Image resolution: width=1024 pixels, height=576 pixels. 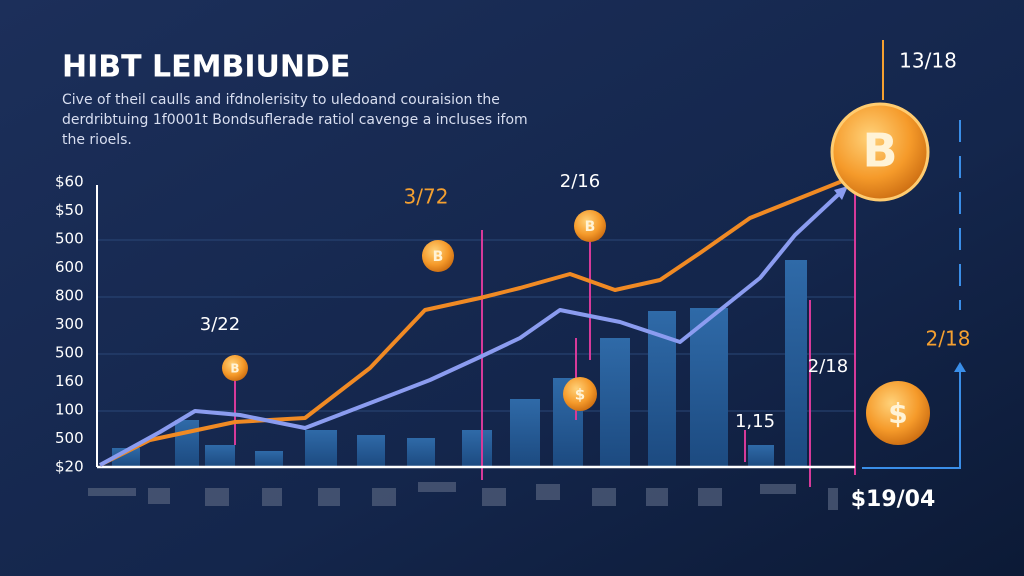 I want to click on annotation: 1,15, so click(x=755, y=421).